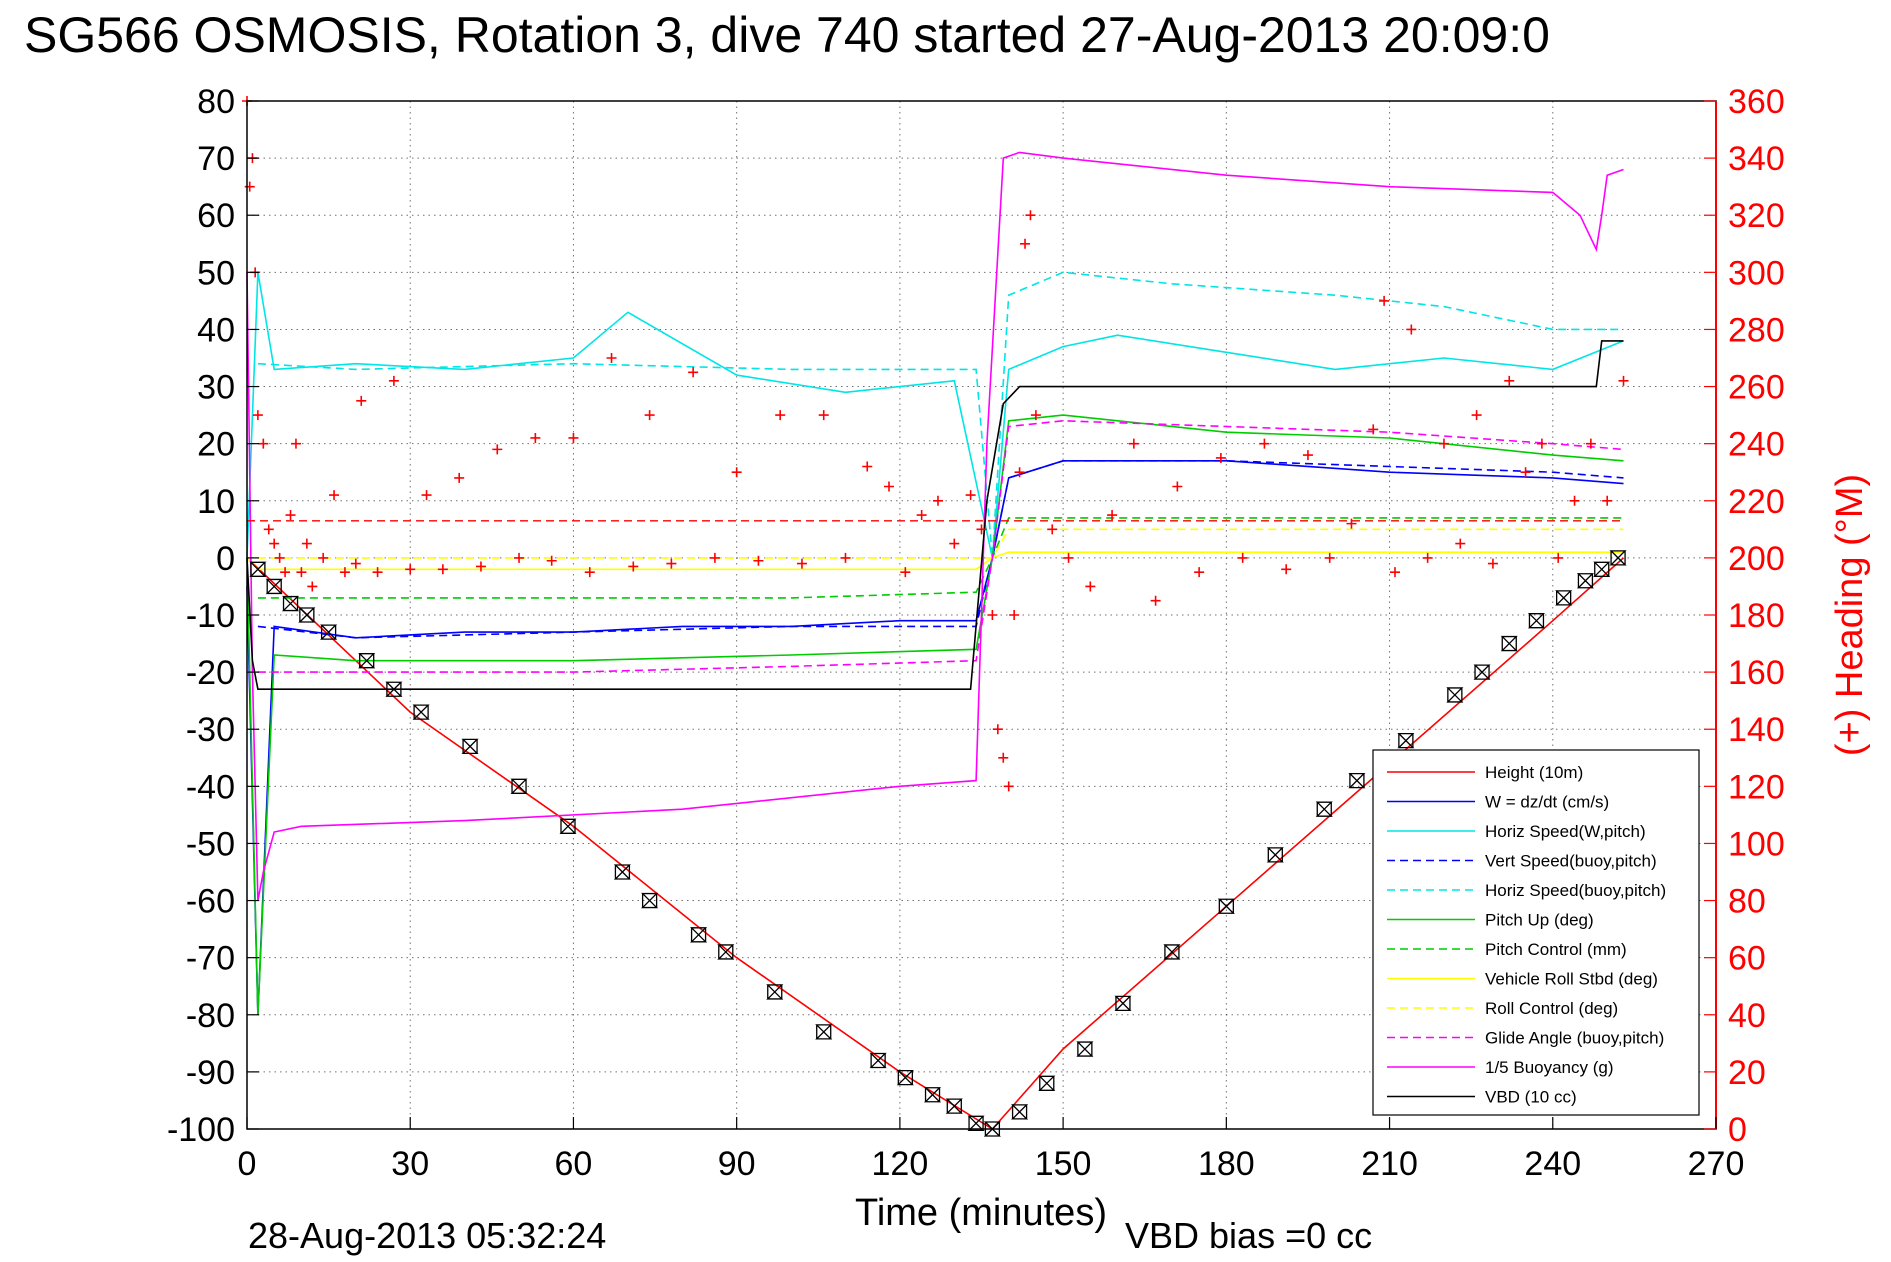 The height and width of the screenshot is (1262, 1891). Describe the element at coordinates (1539, 920) in the screenshot. I see `legend-label: Pitch Up (deg)` at that location.